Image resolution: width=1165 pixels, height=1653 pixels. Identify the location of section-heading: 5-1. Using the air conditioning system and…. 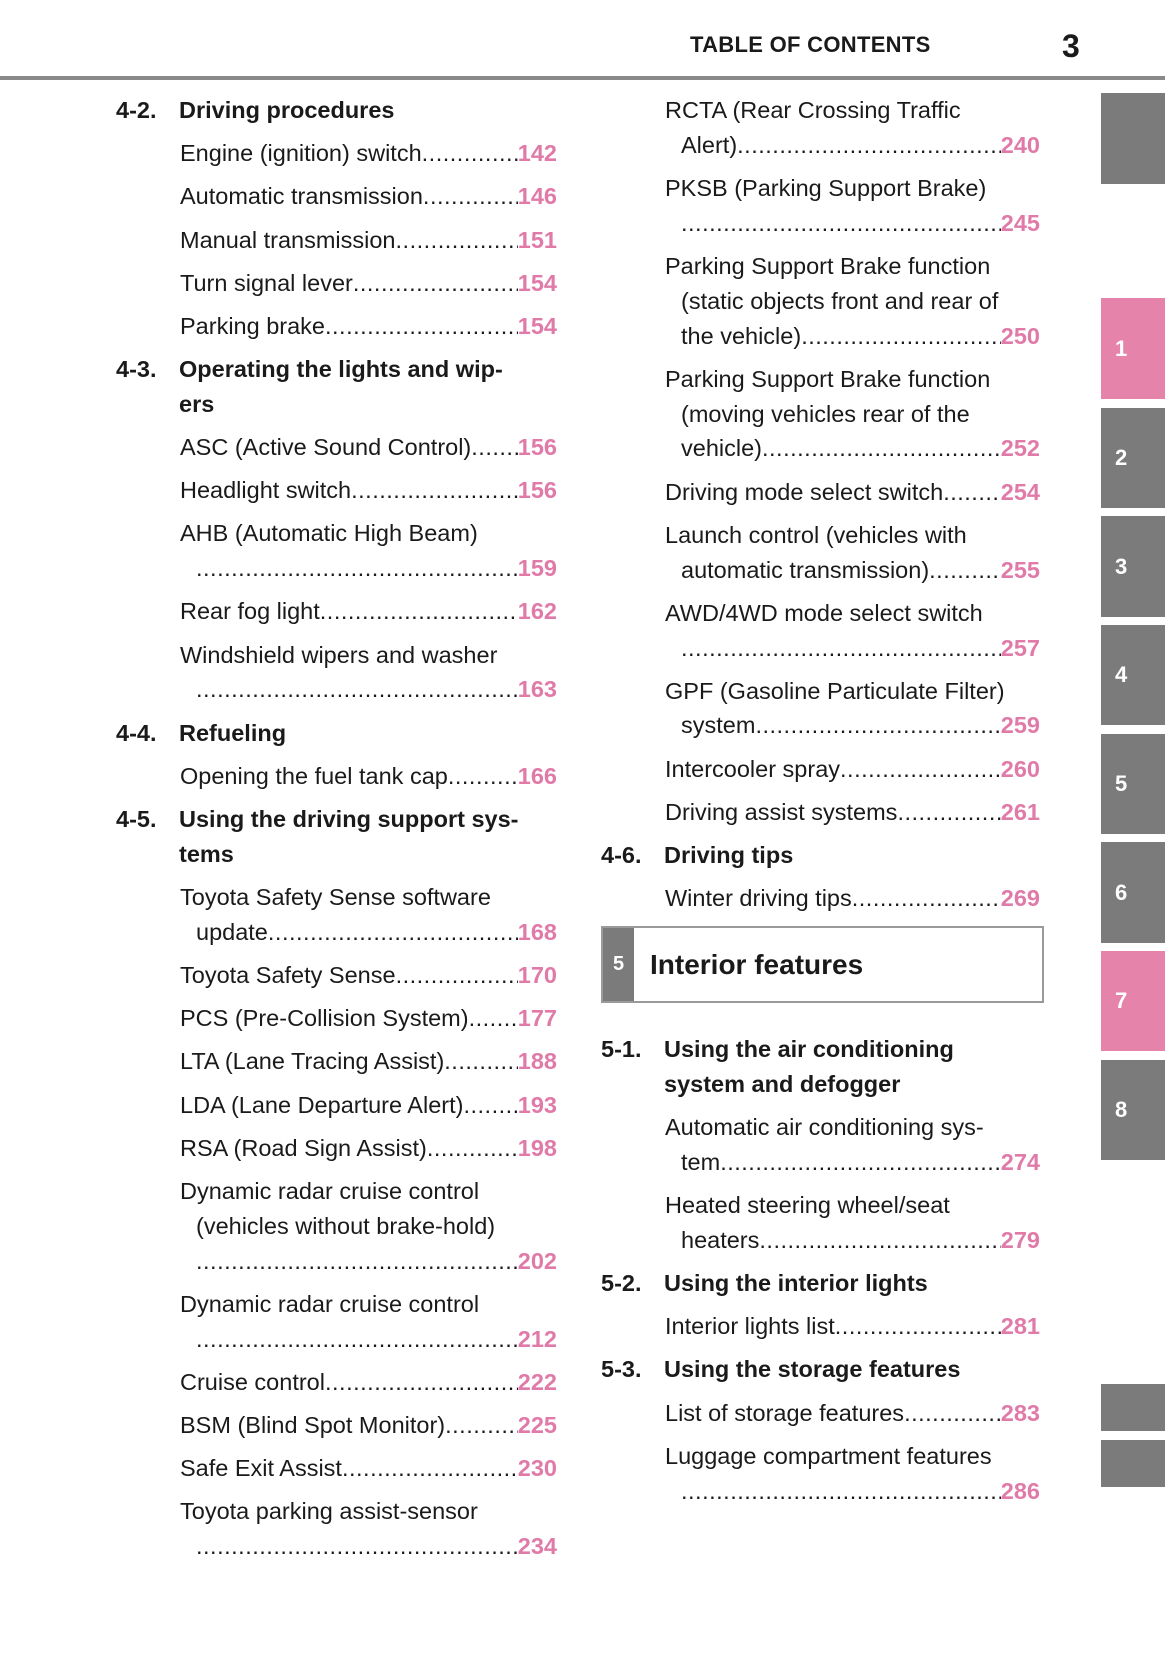
(820, 1067).